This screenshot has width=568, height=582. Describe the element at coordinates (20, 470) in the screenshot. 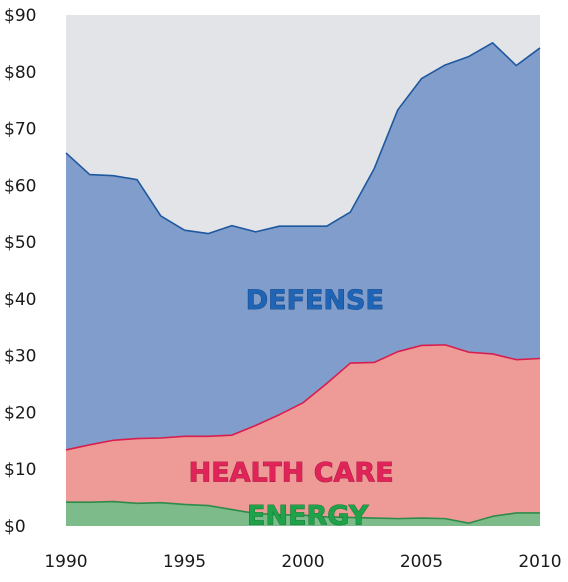

I see `y-tick-label: $10` at that location.